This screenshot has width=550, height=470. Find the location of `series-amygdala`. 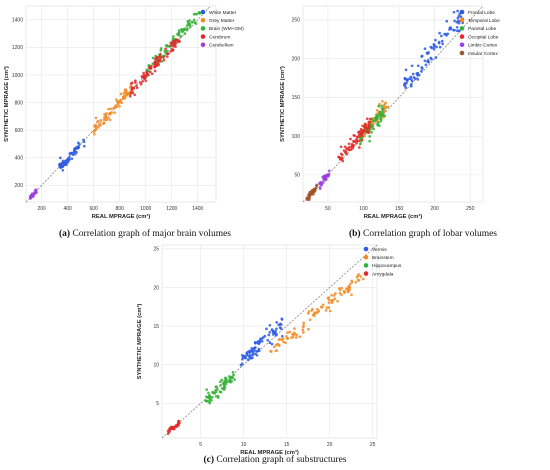

series-amygdala is located at coordinates (173, 427).